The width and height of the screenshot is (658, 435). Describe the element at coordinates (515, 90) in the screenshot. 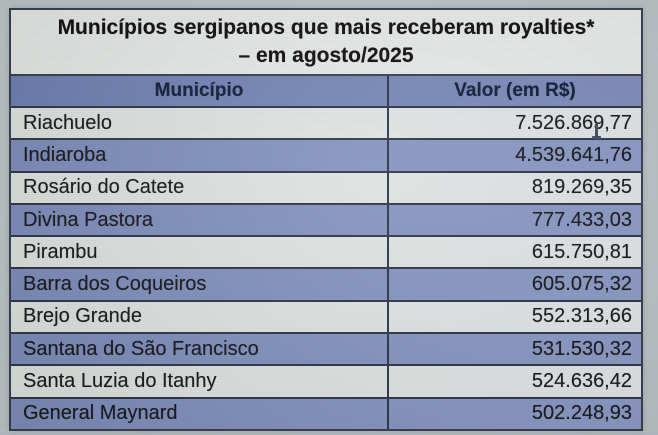

I see `column-header-valor: Valor (em R$)` at that location.